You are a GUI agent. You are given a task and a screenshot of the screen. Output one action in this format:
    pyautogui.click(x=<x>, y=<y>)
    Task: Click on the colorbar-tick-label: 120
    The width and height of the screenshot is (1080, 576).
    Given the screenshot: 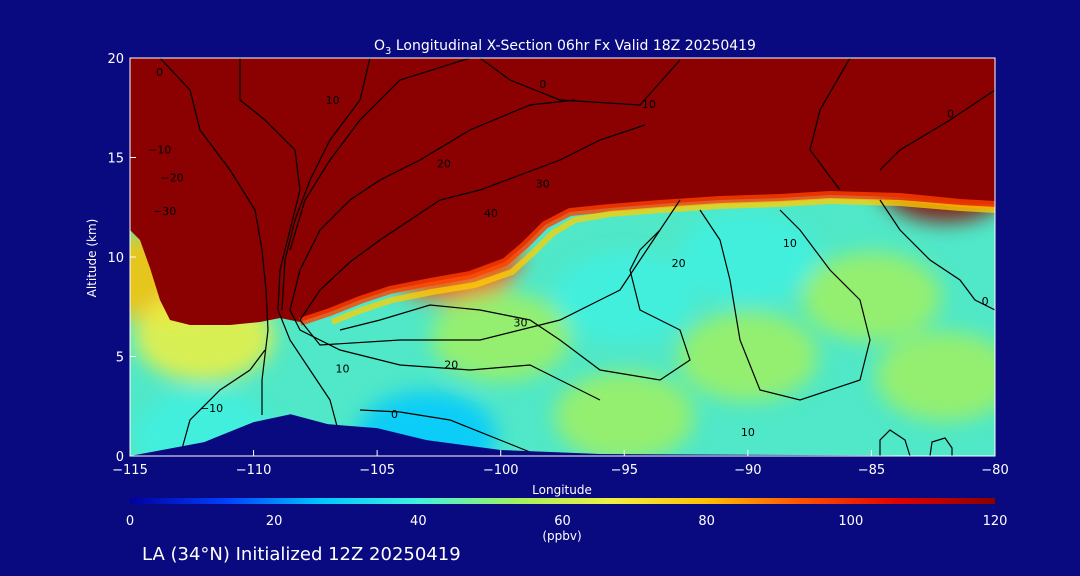 What is the action you would take?
    pyautogui.click(x=995, y=521)
    